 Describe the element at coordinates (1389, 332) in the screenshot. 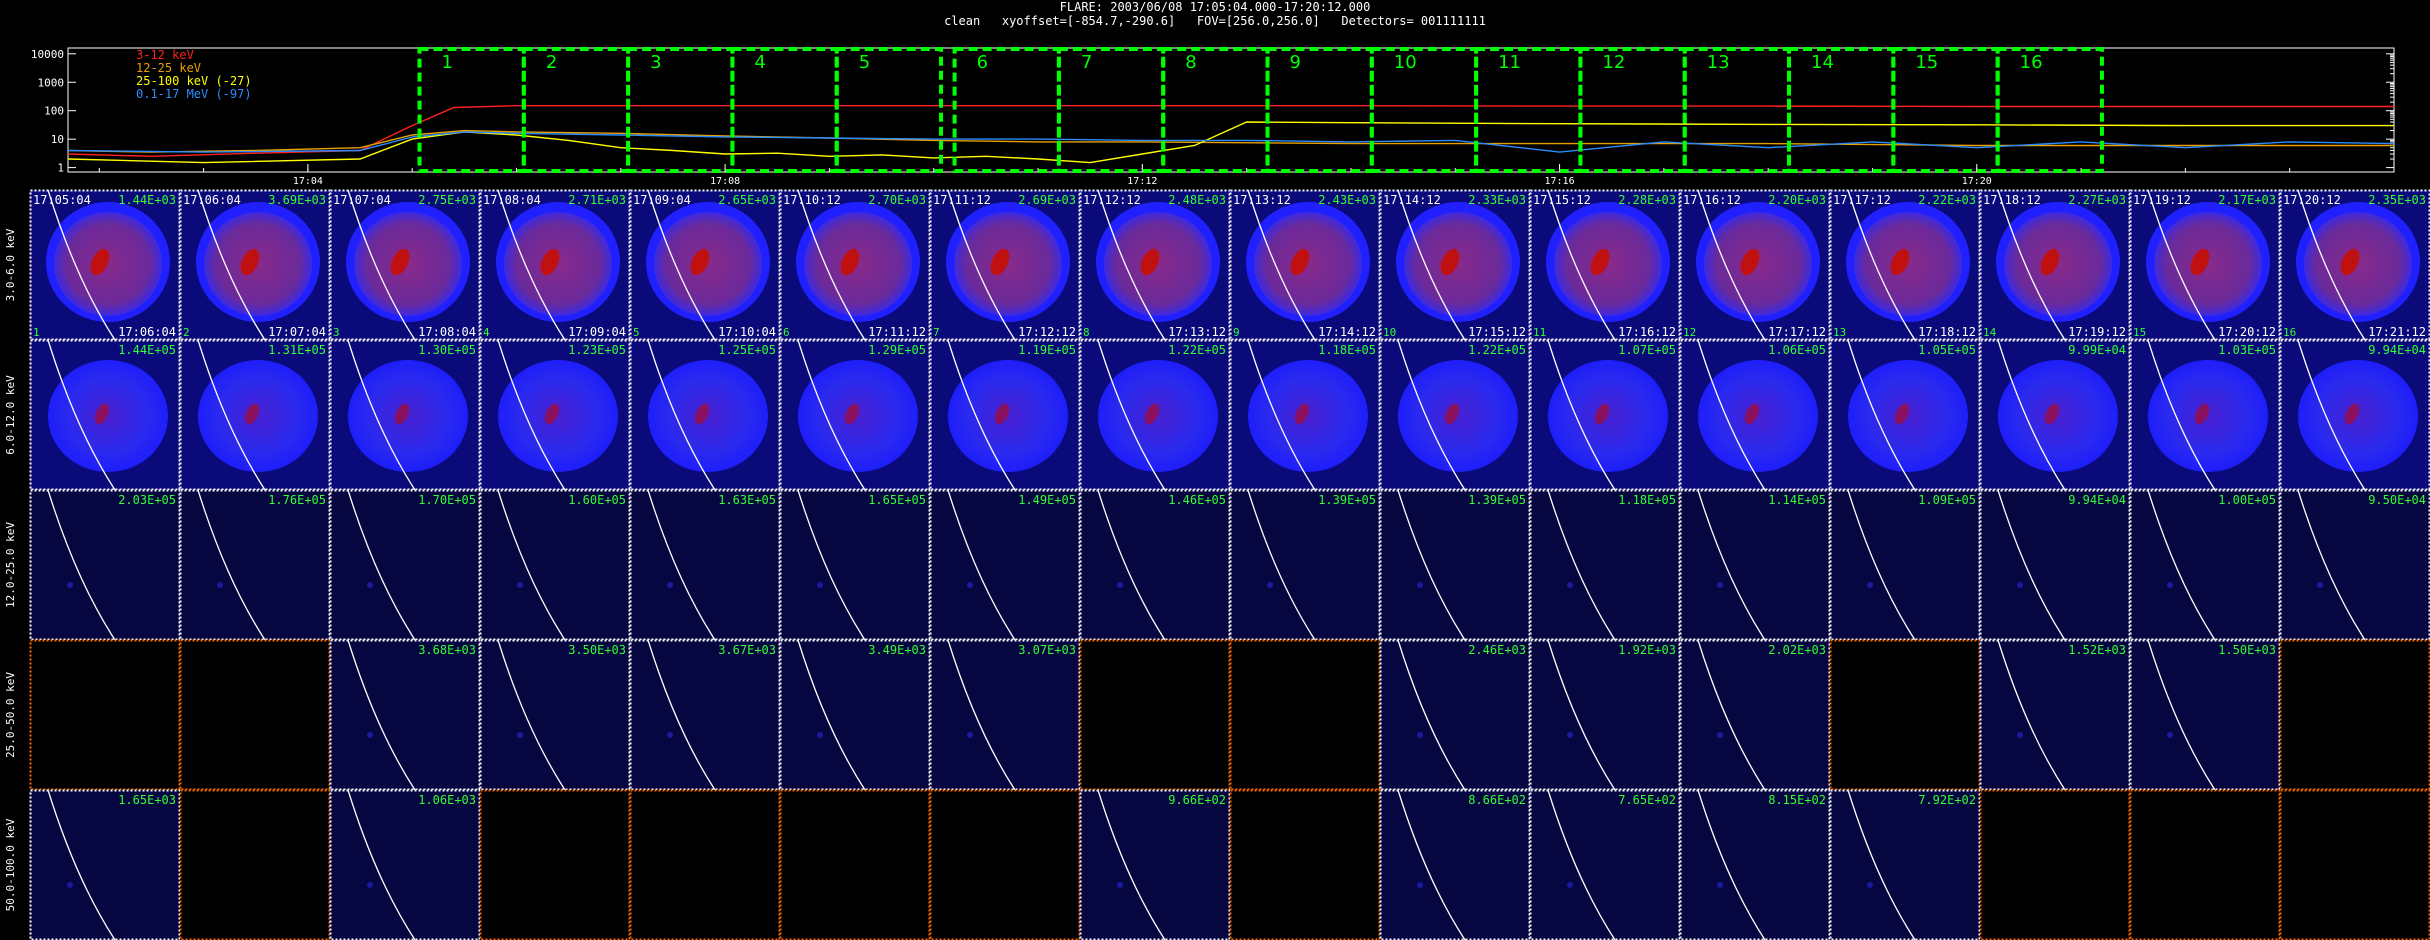

I see `interval-number: 10` at that location.